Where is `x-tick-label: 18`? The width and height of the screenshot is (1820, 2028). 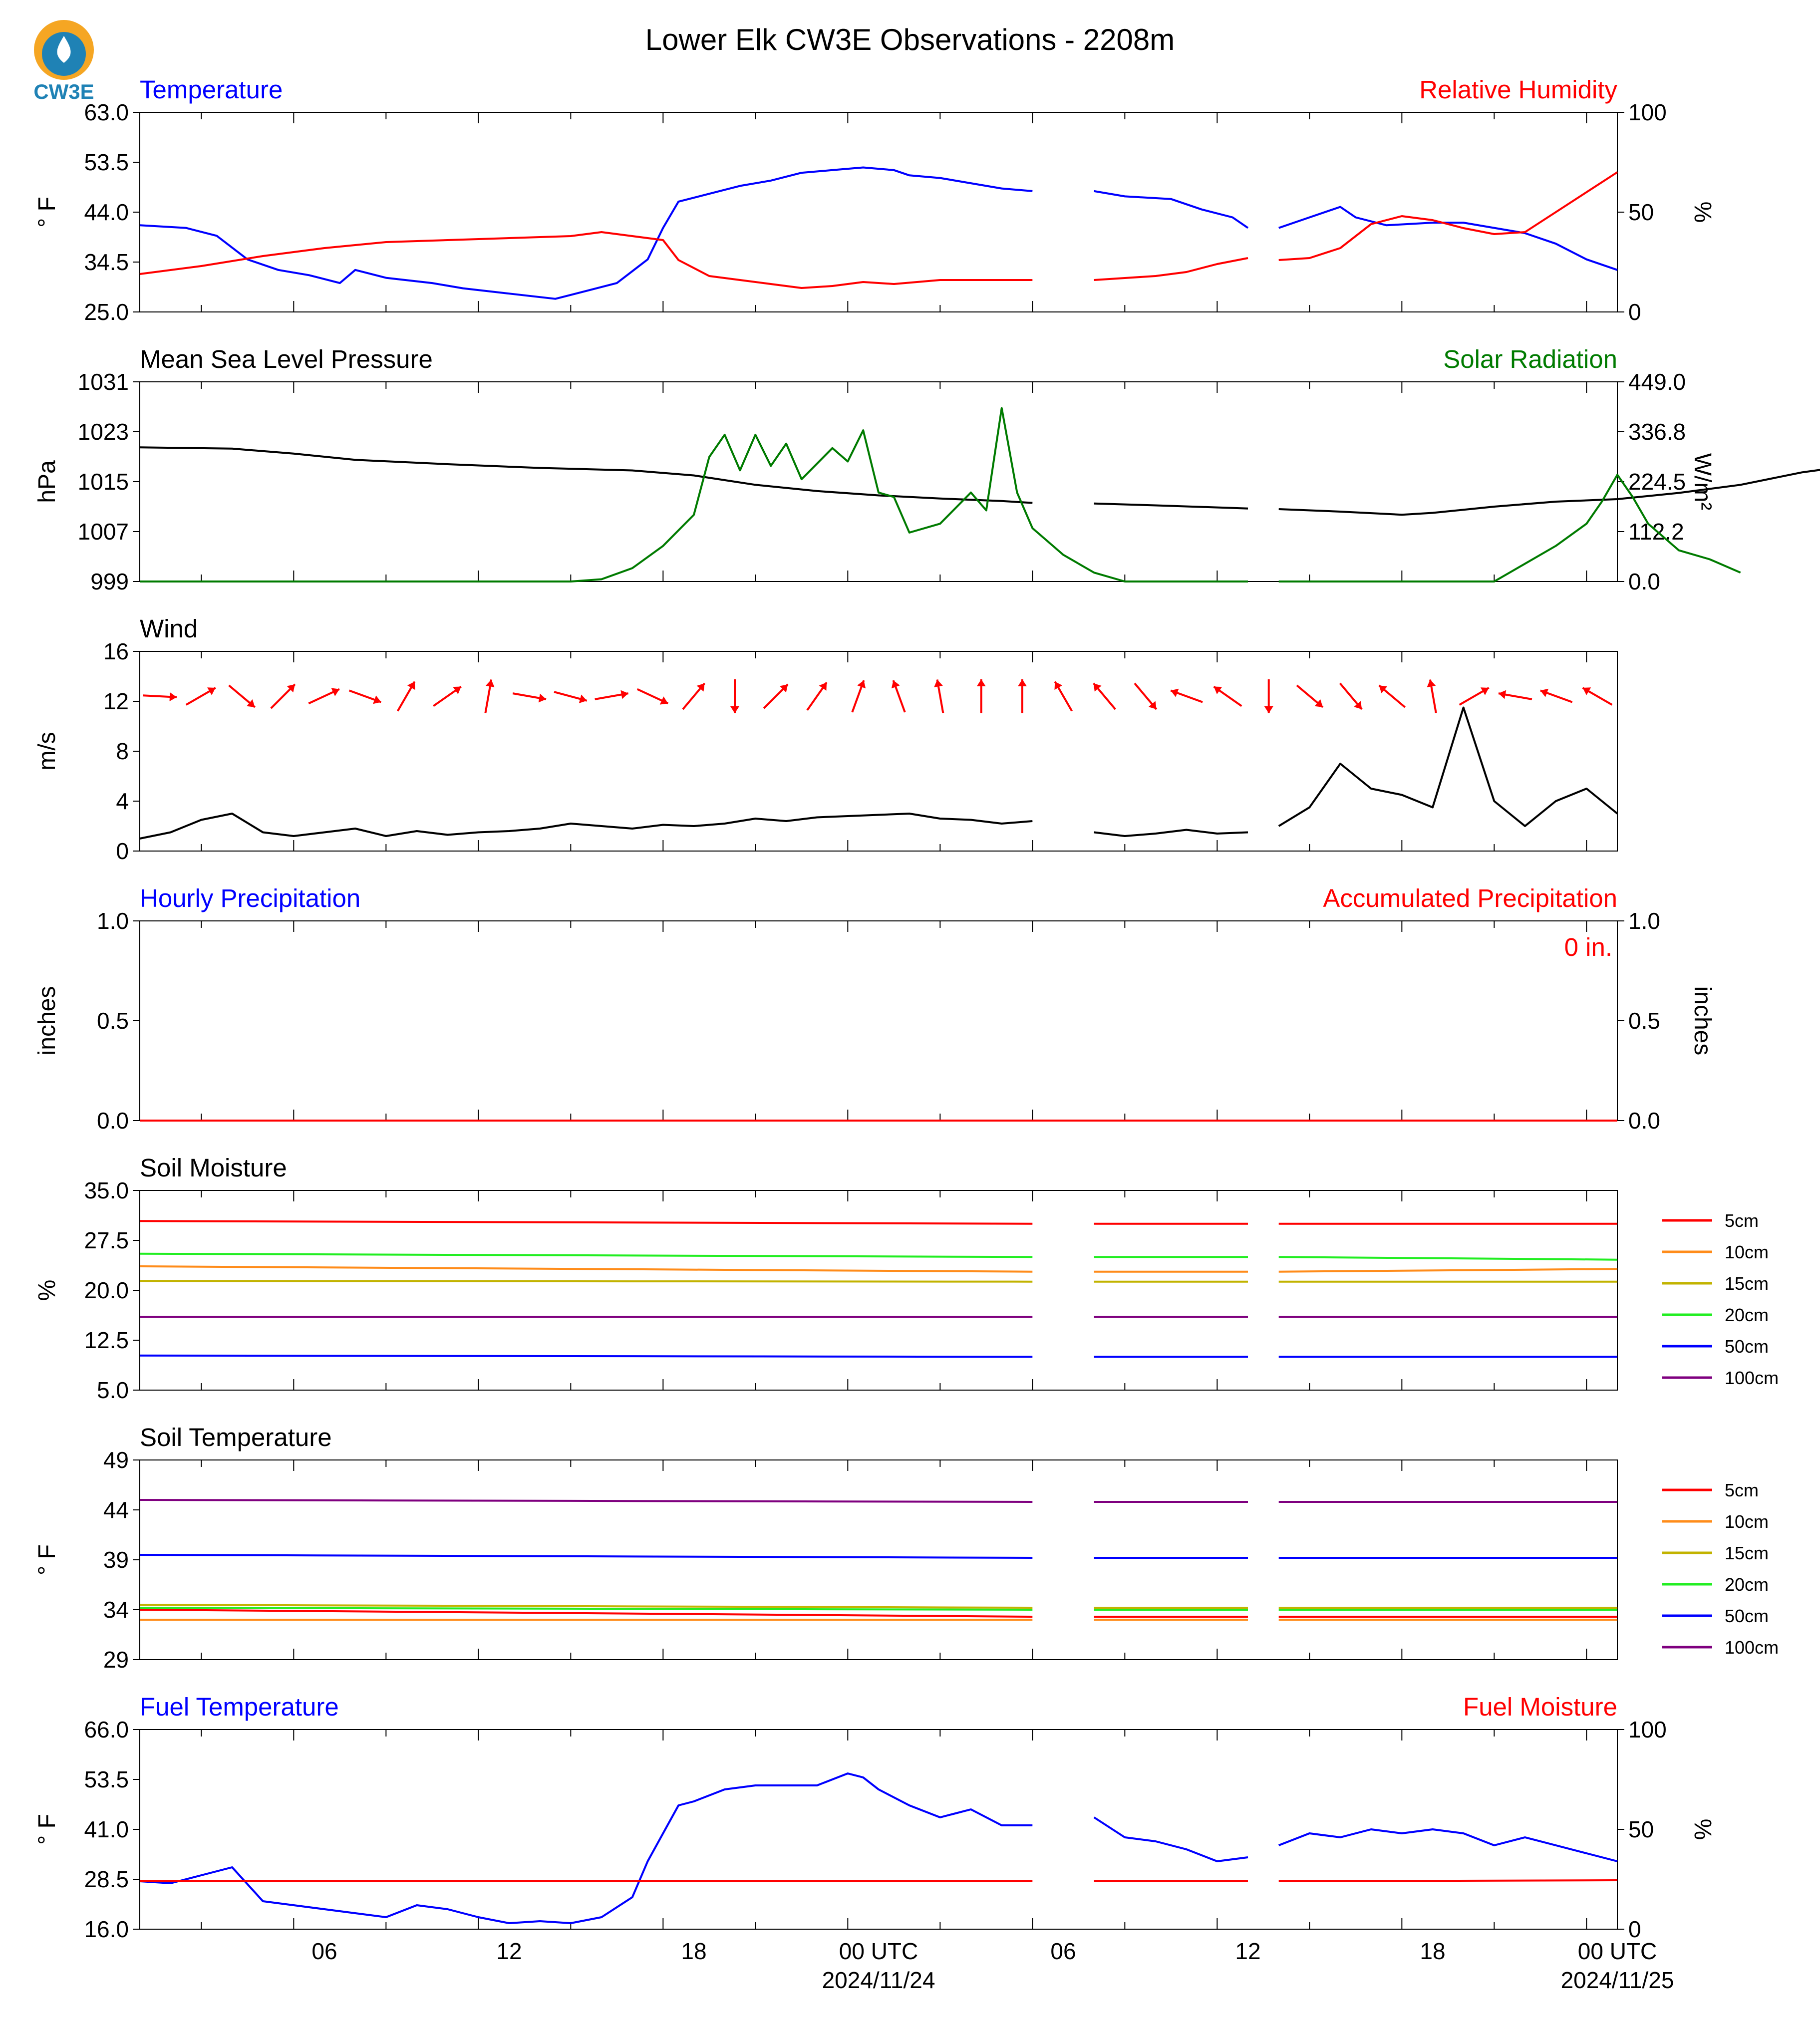 x-tick-label: 18 is located at coordinates (1432, 1951).